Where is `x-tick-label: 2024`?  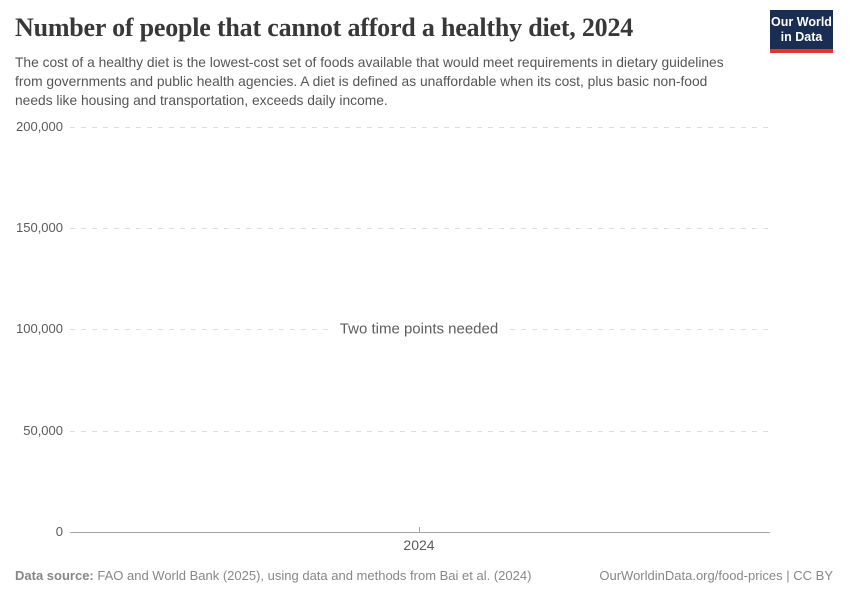
x-tick-label: 2024 is located at coordinates (419, 545).